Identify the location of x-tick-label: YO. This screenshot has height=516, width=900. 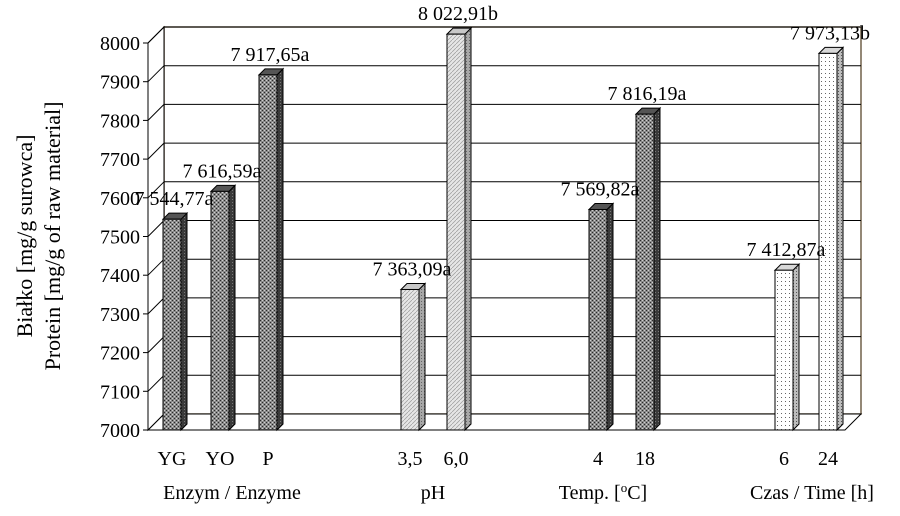
(220, 459).